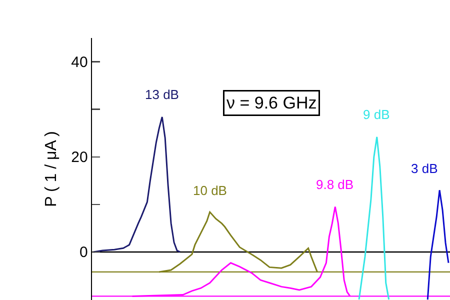 Image resolution: width=450 pixels, height=300 pixels. What do you see at coordinates (79, 157) in the screenshot?
I see `y-tick-label: 20` at bounding box center [79, 157].